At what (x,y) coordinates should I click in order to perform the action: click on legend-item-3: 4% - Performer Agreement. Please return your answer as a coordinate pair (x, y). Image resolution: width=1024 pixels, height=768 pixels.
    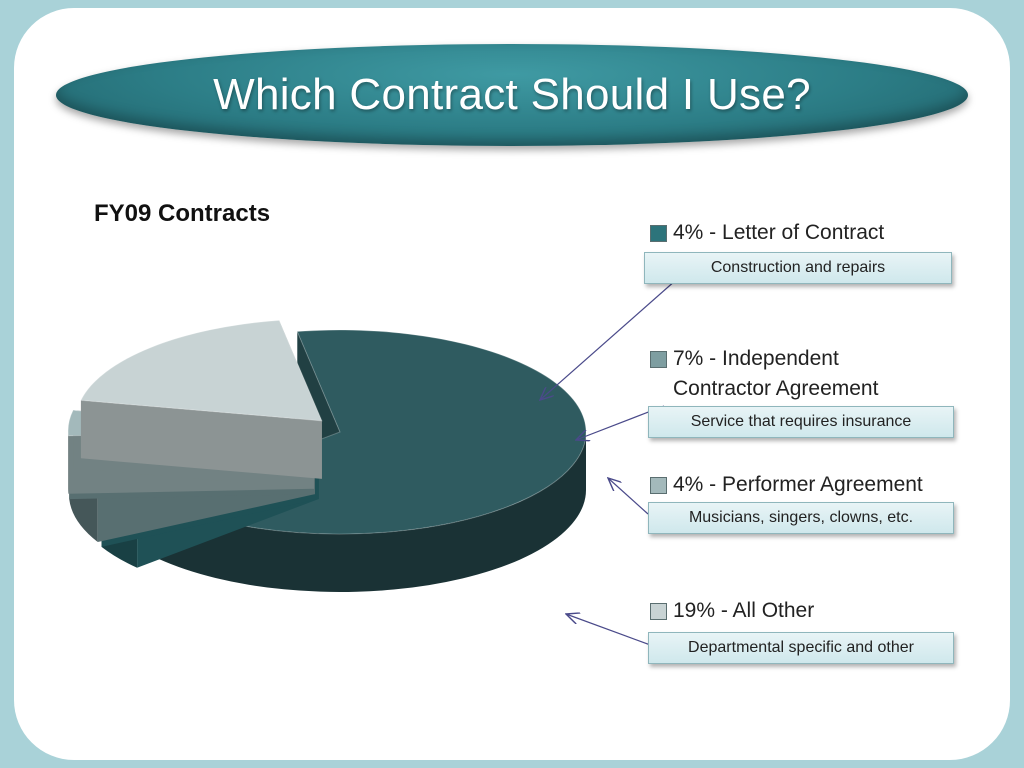
    Looking at the image, I should click on (786, 485).